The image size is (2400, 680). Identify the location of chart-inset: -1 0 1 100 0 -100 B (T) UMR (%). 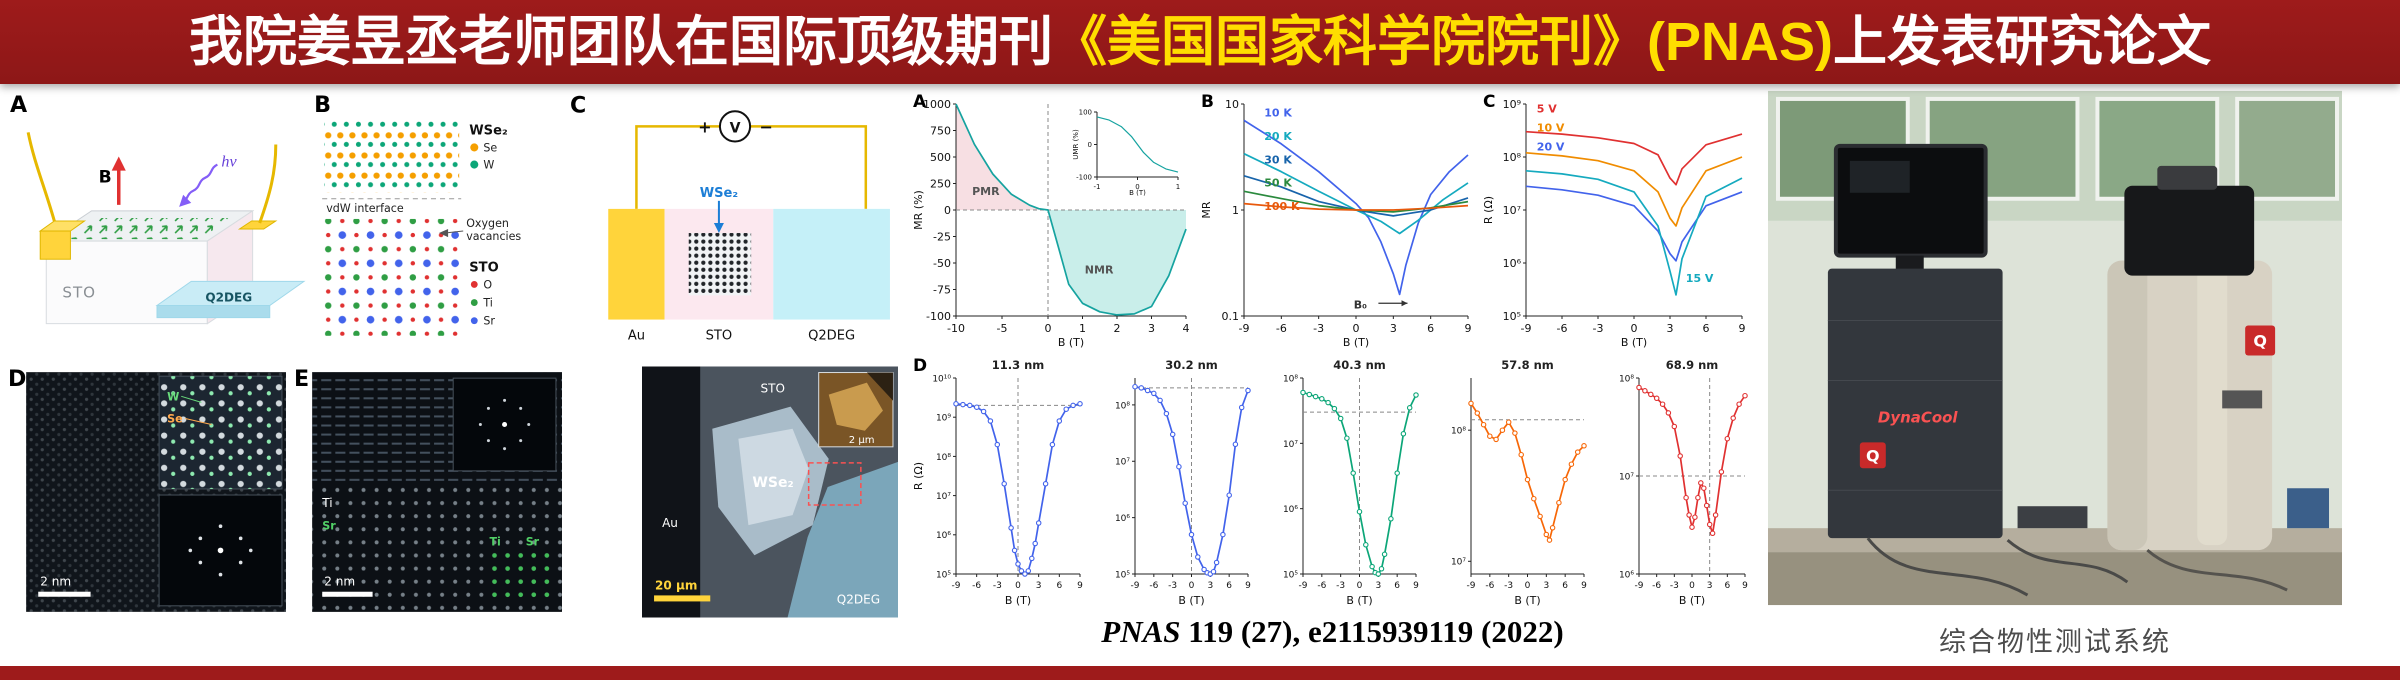
(1126, 152).